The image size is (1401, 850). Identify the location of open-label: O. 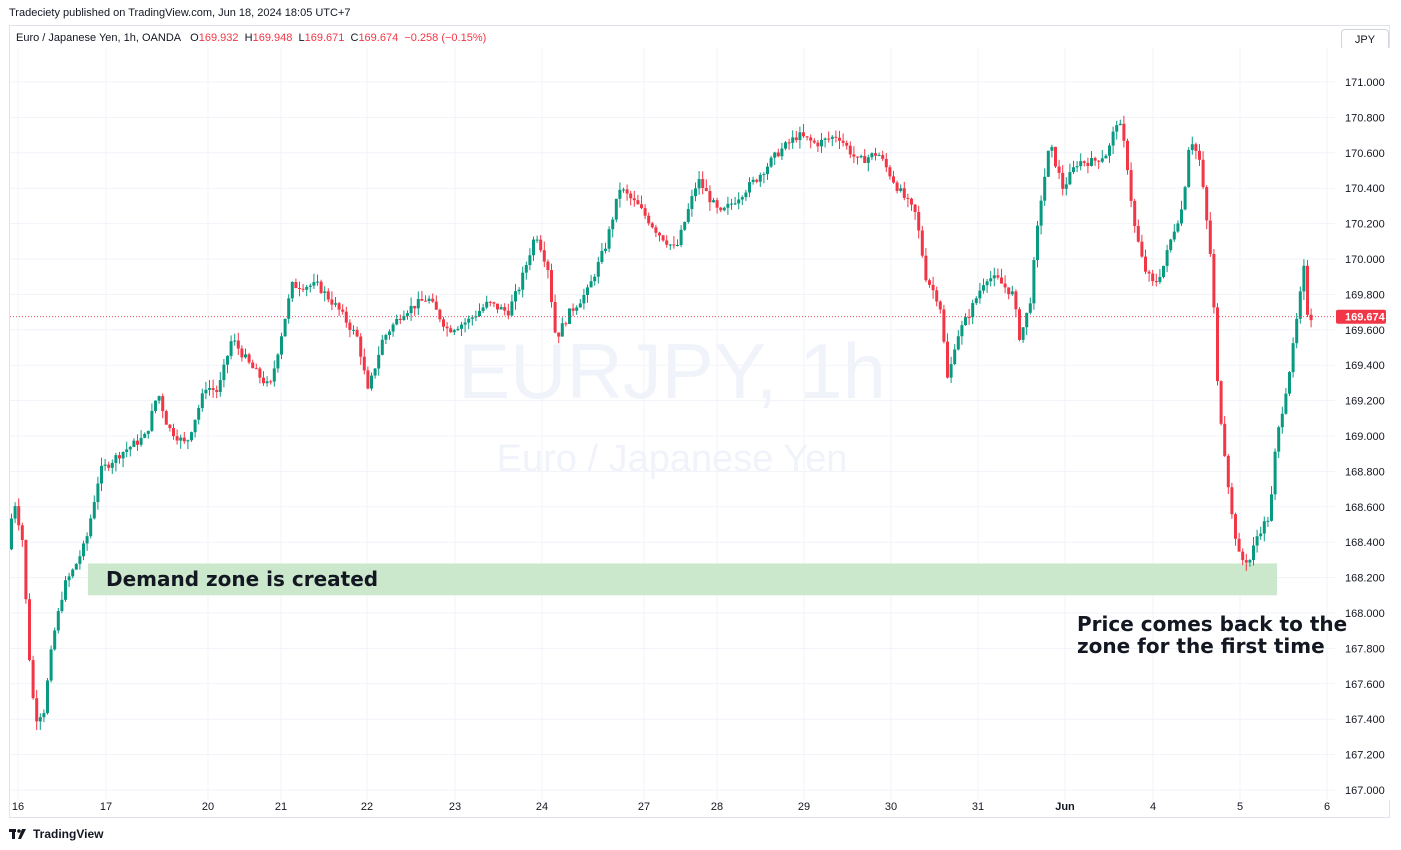
(194, 38).